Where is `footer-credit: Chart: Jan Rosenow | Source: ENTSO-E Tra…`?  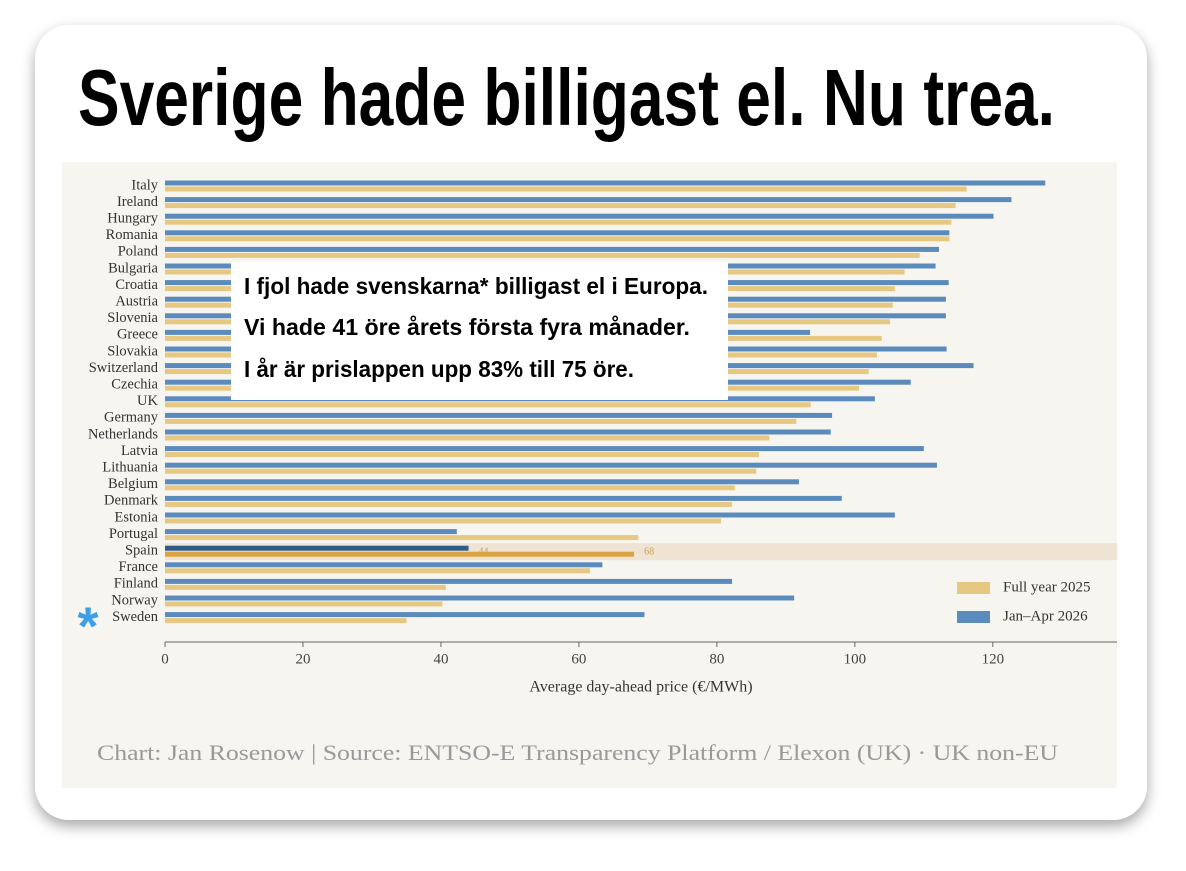 footer-credit: Chart: Jan Rosenow | Source: ENTSO-E Tra… is located at coordinates (577, 752).